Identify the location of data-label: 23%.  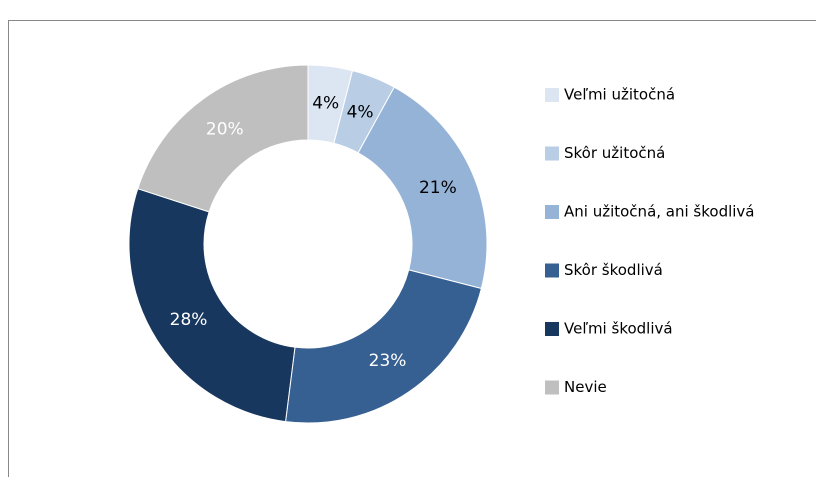
(388, 361).